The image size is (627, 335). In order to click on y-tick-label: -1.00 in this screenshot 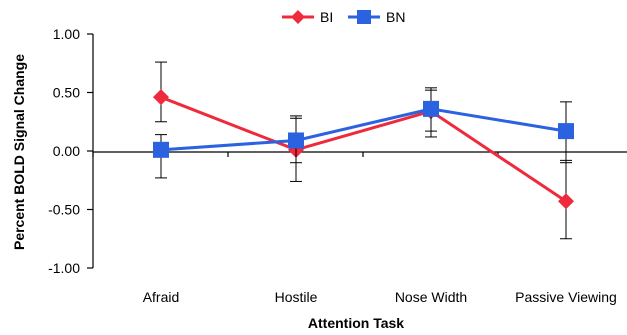, I will do `click(64, 268)`.